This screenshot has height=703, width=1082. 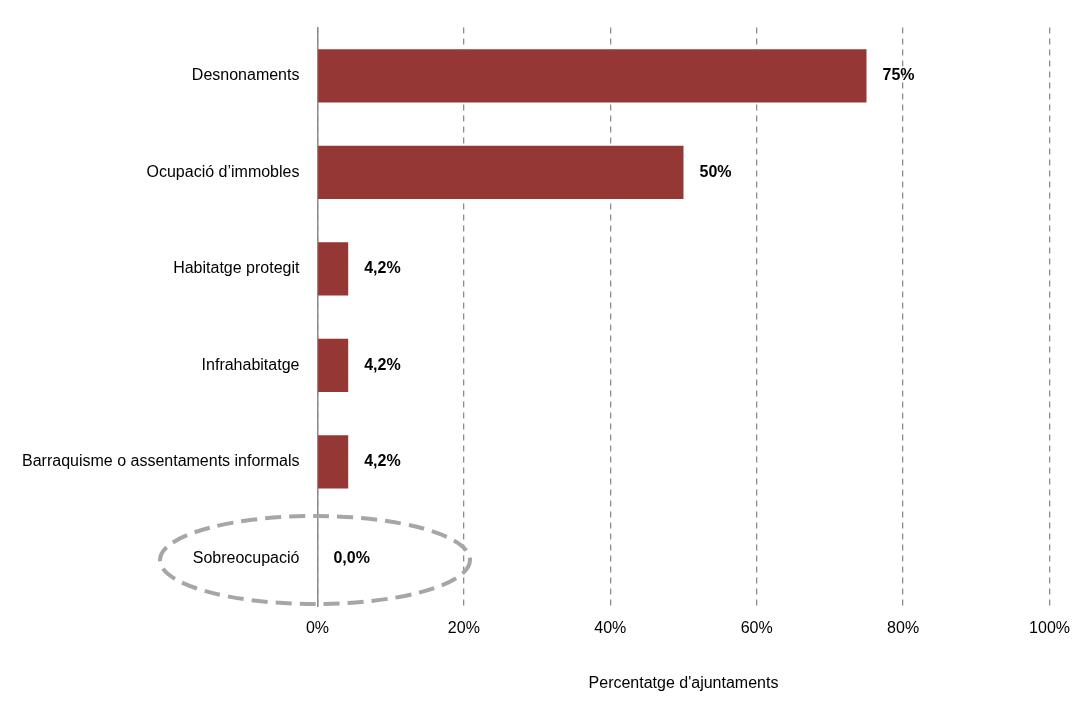 I want to click on y-tick-label: Habitatge protegit, so click(x=236, y=268).